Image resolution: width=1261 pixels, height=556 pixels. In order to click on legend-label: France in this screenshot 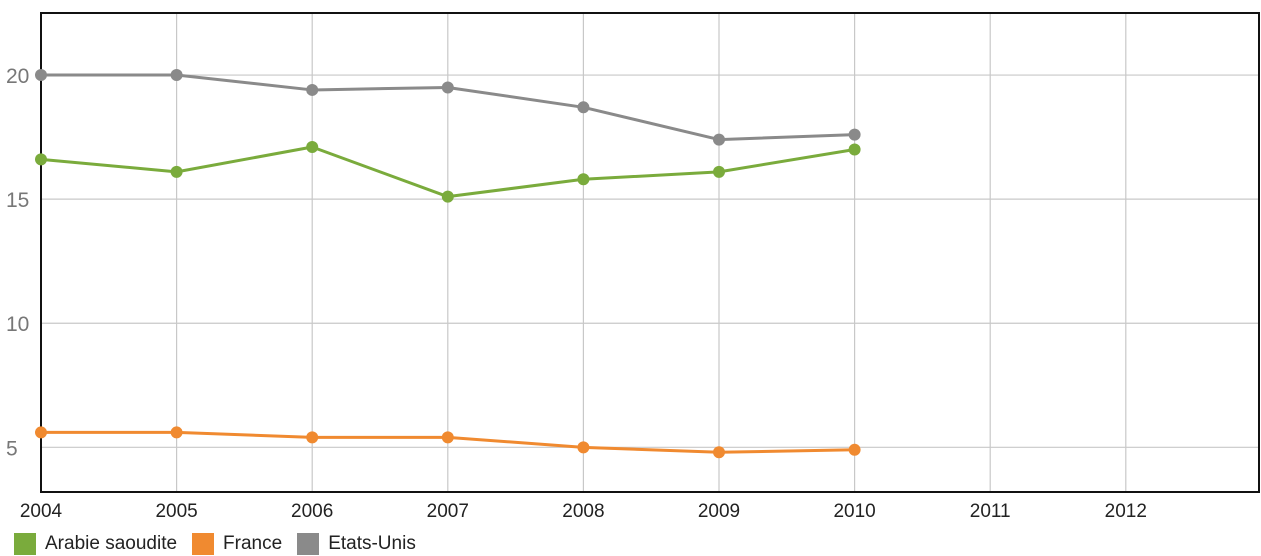, I will do `click(253, 543)`.